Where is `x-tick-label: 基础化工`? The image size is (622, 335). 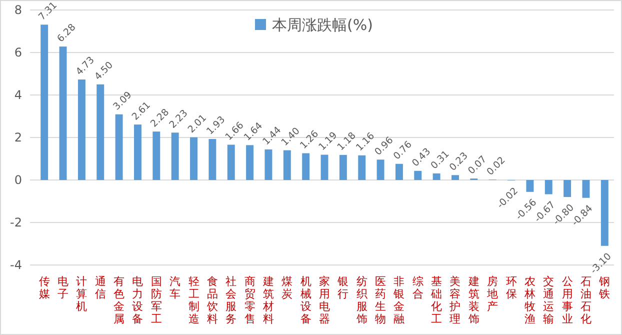
x-tick-label: 基础化工 is located at coordinates (436, 300).